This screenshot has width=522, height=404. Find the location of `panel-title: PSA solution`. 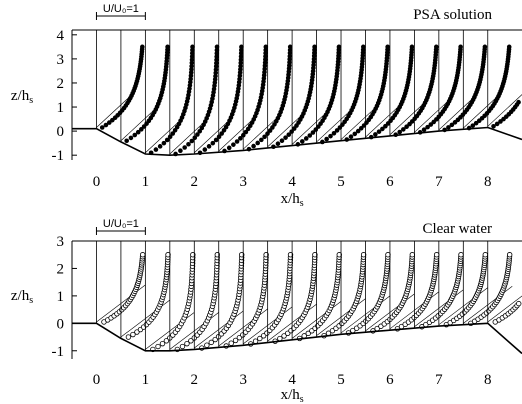

panel-title: PSA solution is located at coordinates (452, 15).